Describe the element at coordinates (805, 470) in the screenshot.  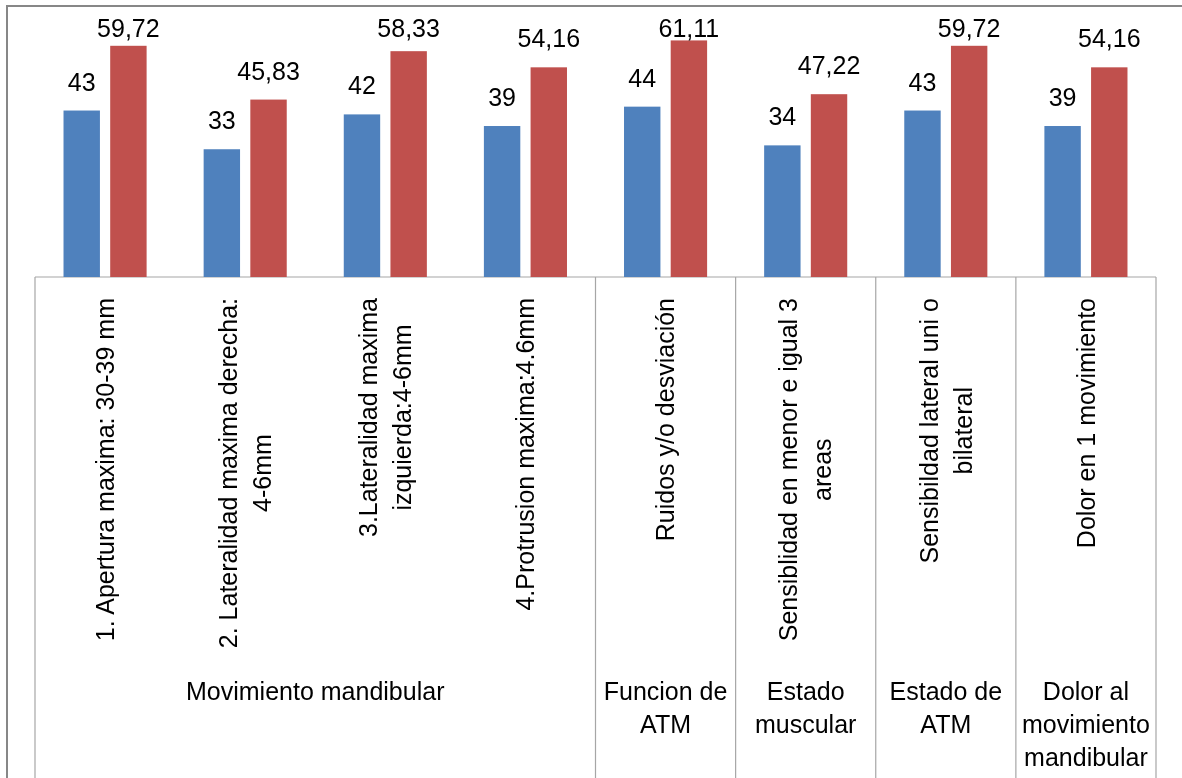
I see `x-tick-label: Sensiblidad en menor e igual 3 areas` at that location.